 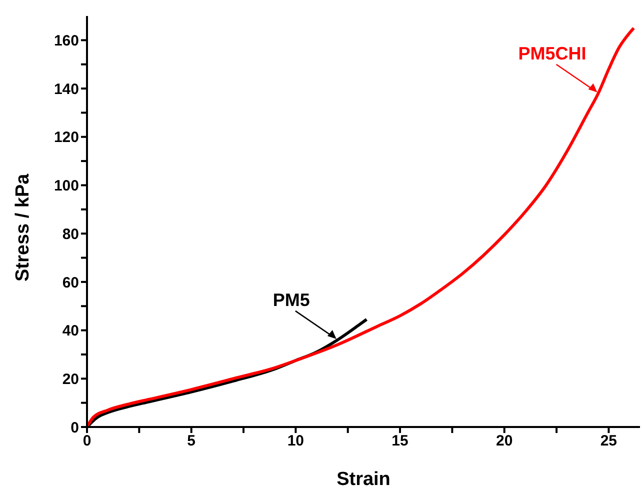 I want to click on y-axis-title: Stress / kPa, so click(x=23, y=227).